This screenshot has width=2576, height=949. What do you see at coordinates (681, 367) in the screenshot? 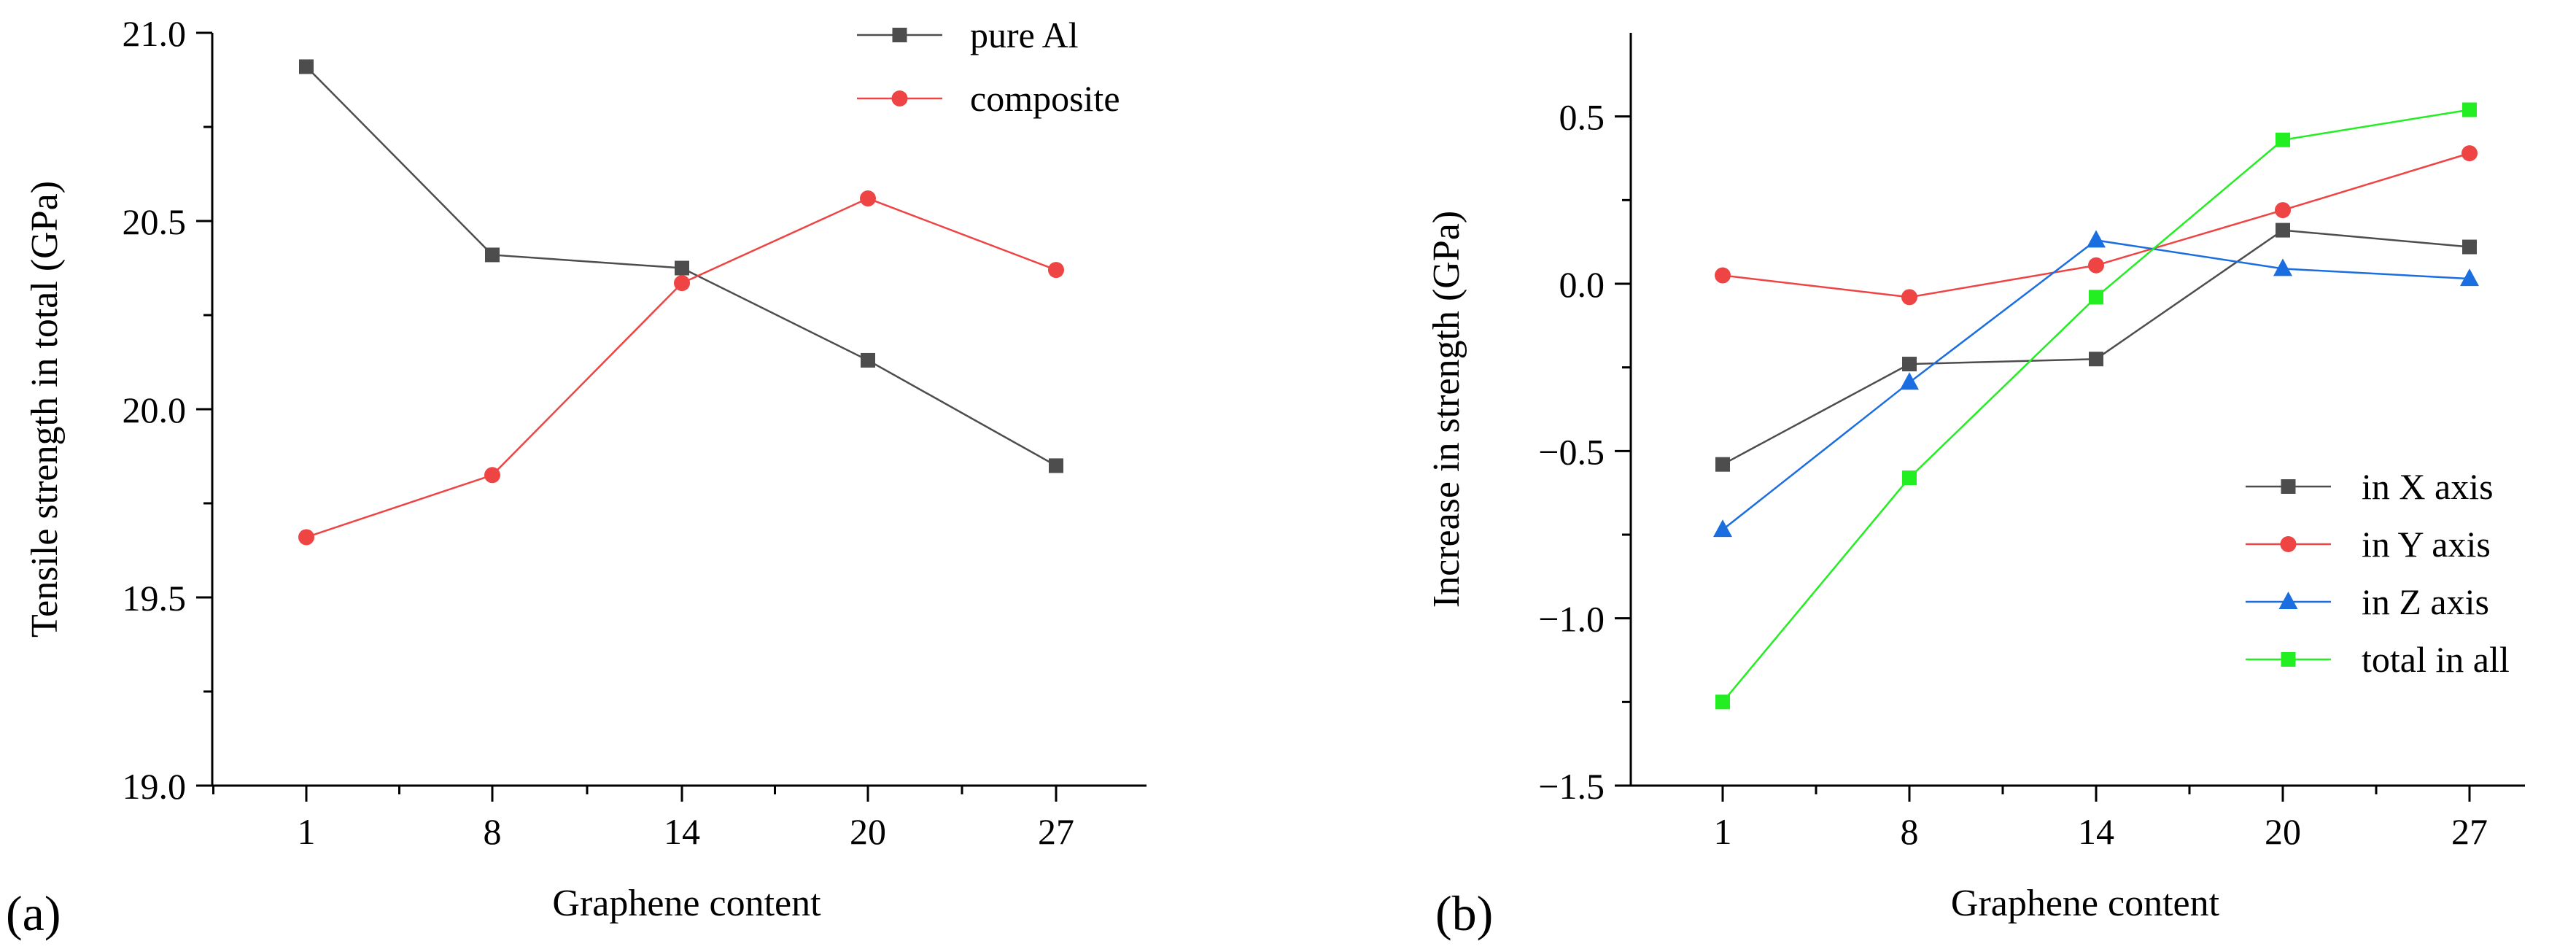
I see `series-line-composite` at bounding box center [681, 367].